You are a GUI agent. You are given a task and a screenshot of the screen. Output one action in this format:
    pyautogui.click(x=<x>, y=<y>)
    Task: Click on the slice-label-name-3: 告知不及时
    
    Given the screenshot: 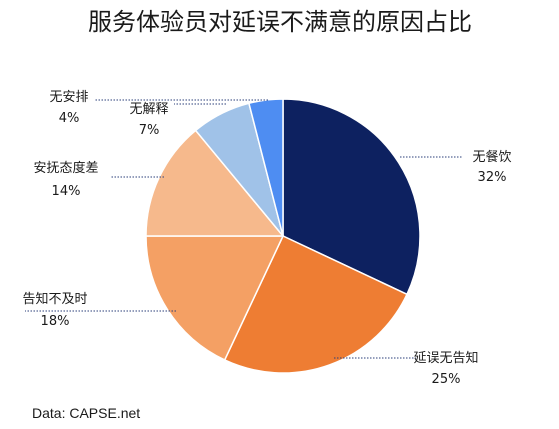 What is the action you would take?
    pyautogui.click(x=54, y=299)
    